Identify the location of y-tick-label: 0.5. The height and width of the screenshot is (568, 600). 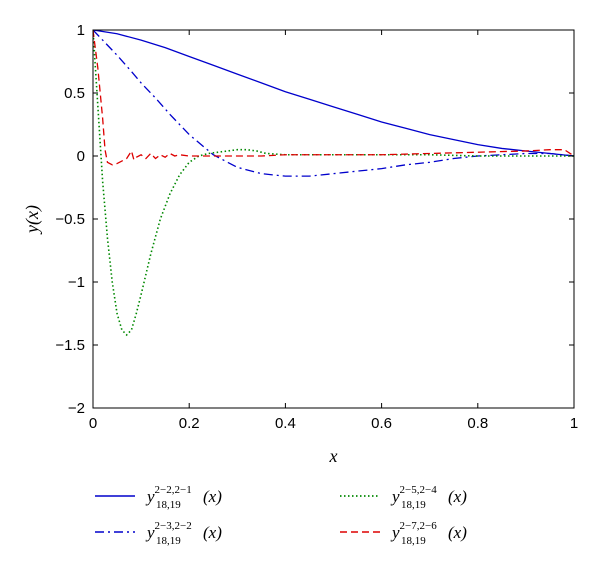
(74, 93).